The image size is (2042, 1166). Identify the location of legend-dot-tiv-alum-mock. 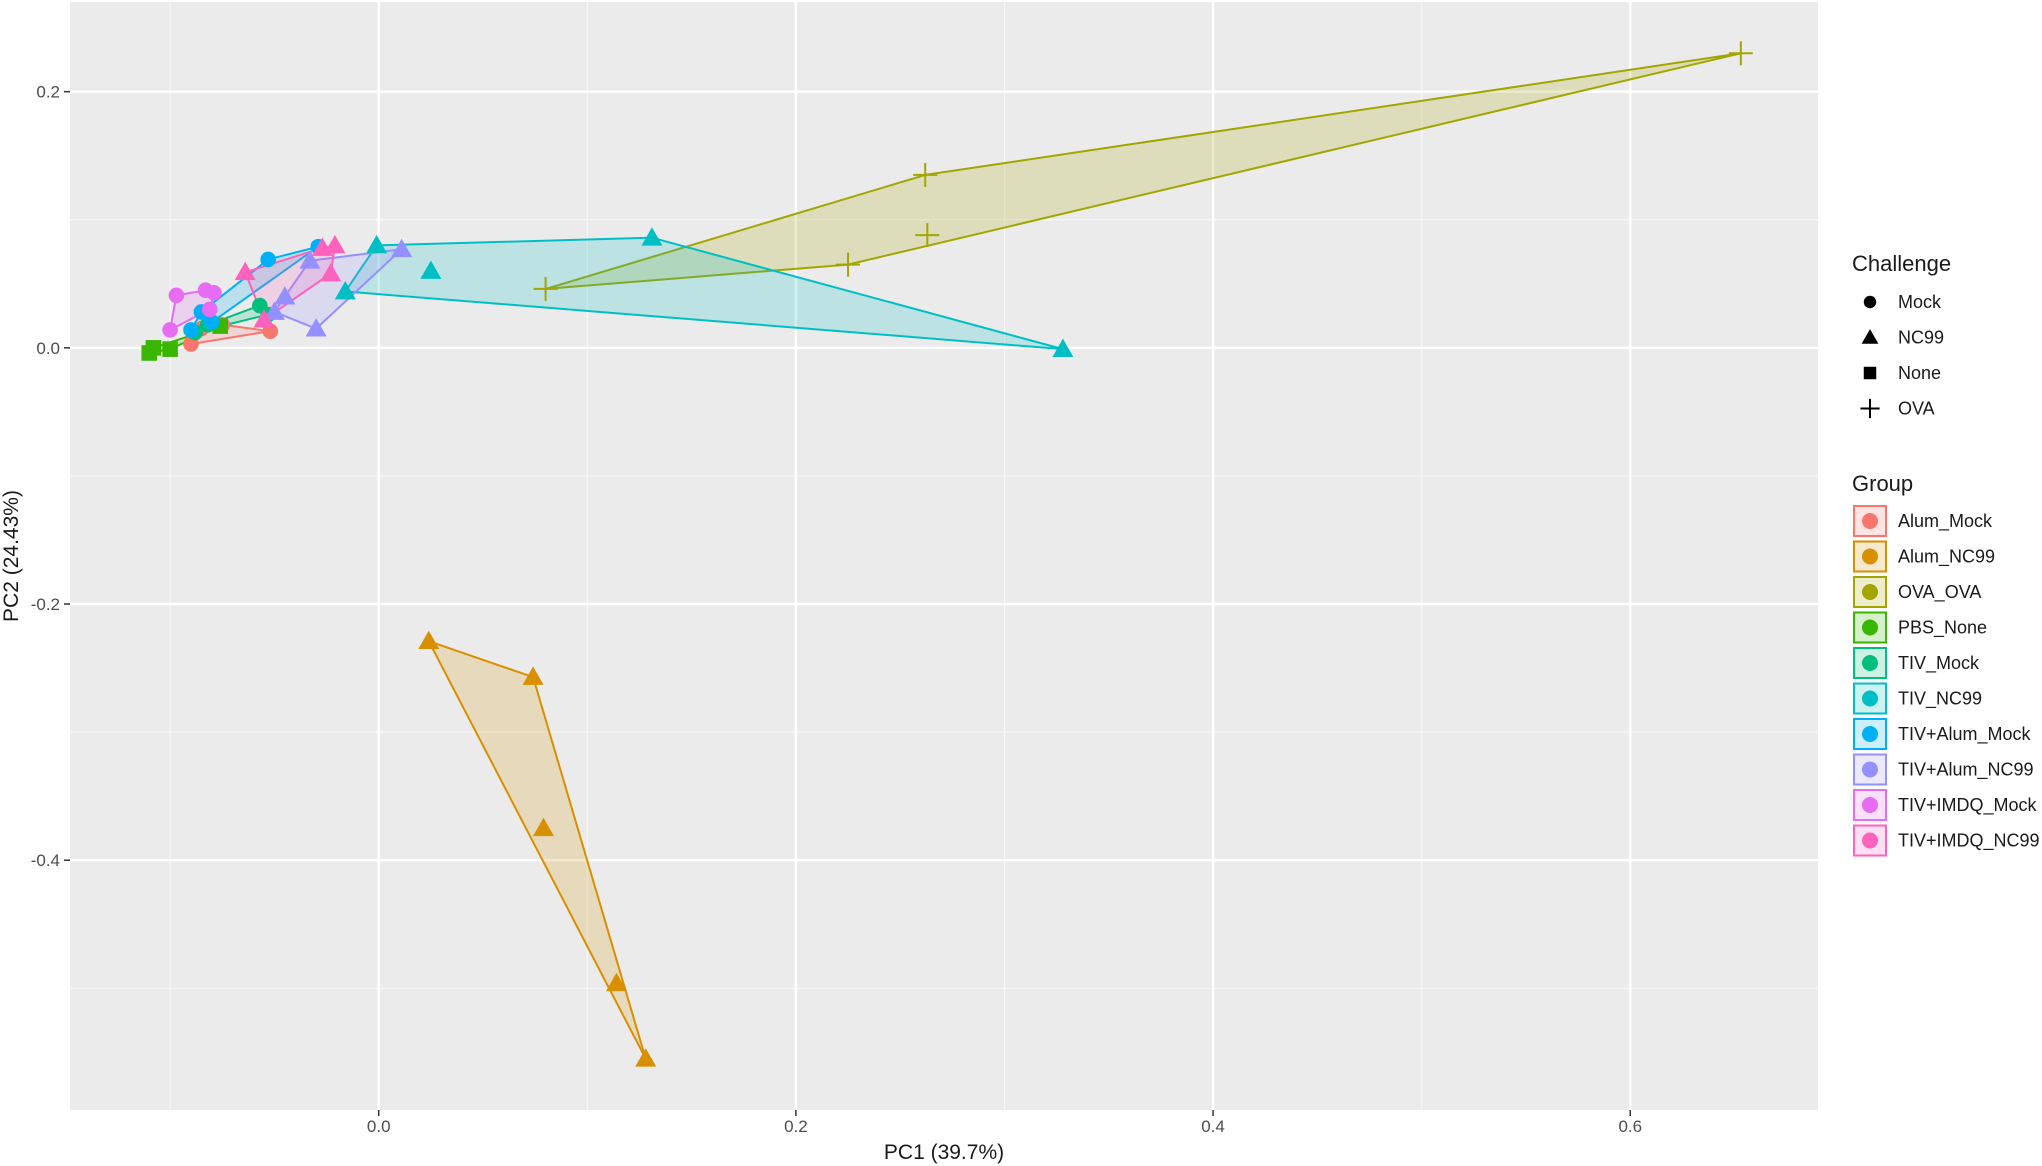
(1870, 734).